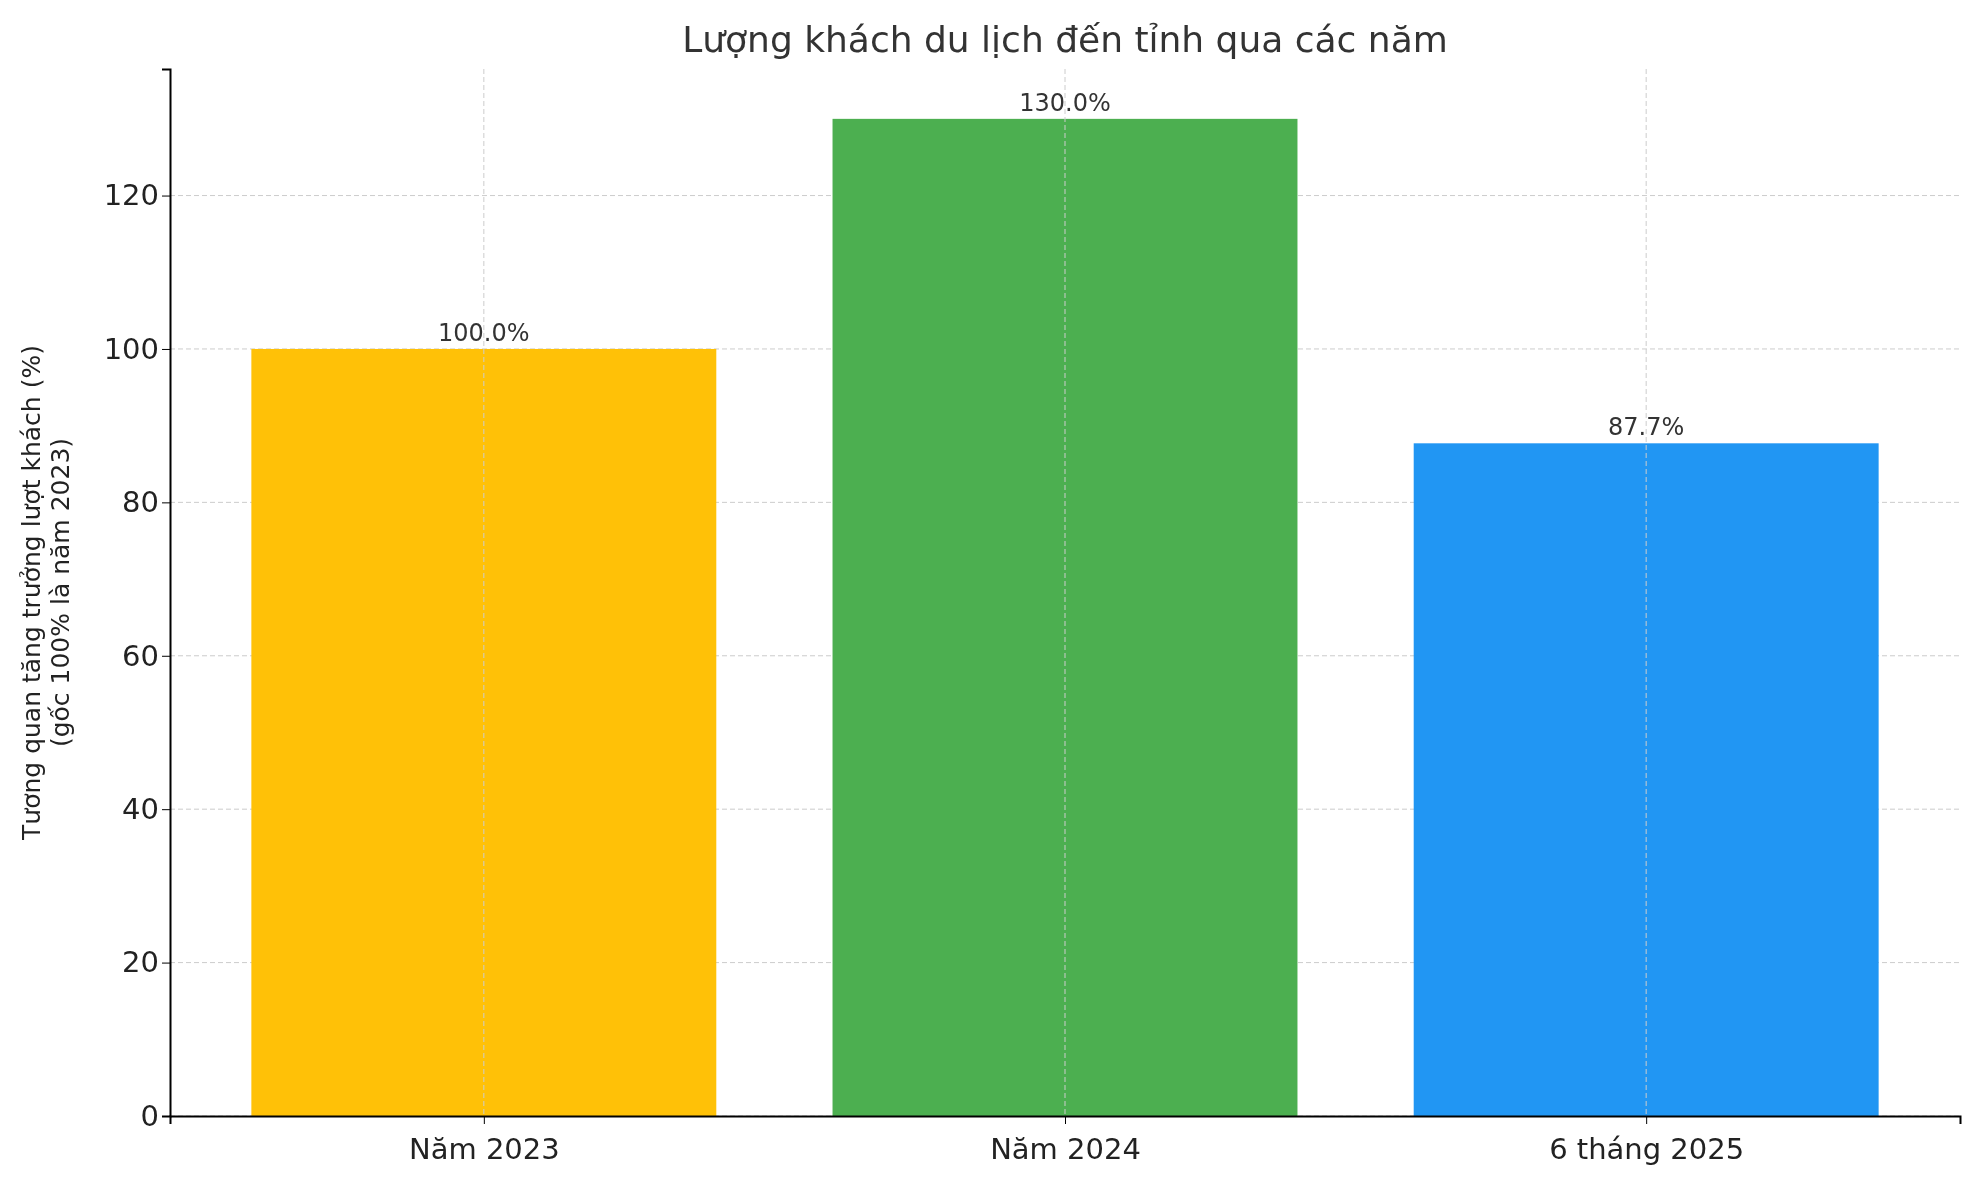 This screenshot has width=1979, height=1180. Describe the element at coordinates (1065, 1148) in the screenshot. I see `x-tick-label: Năm 2024` at that location.